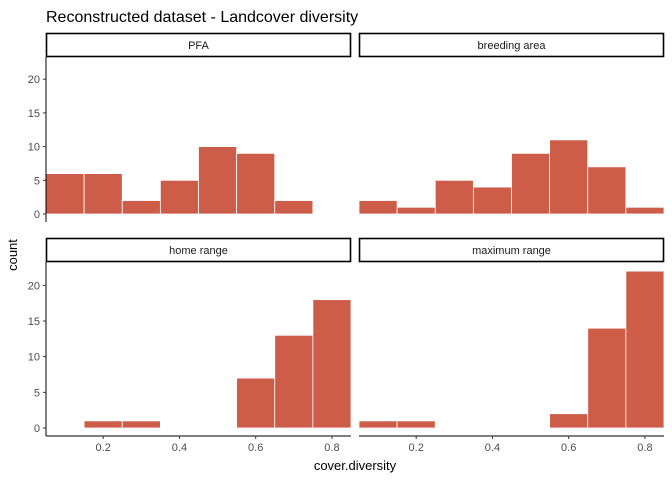 Image resolution: width=672 pixels, height=480 pixels. Describe the element at coordinates (355, 465) in the screenshot. I see `x-axis-title: cover.diversity` at that location.